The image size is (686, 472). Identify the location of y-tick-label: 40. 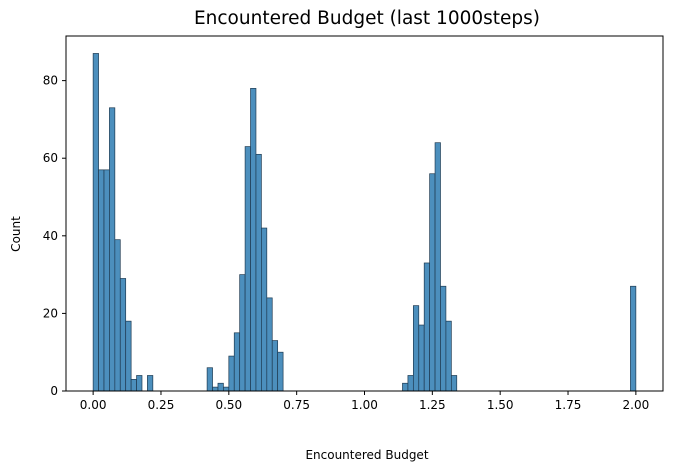
(50, 236).